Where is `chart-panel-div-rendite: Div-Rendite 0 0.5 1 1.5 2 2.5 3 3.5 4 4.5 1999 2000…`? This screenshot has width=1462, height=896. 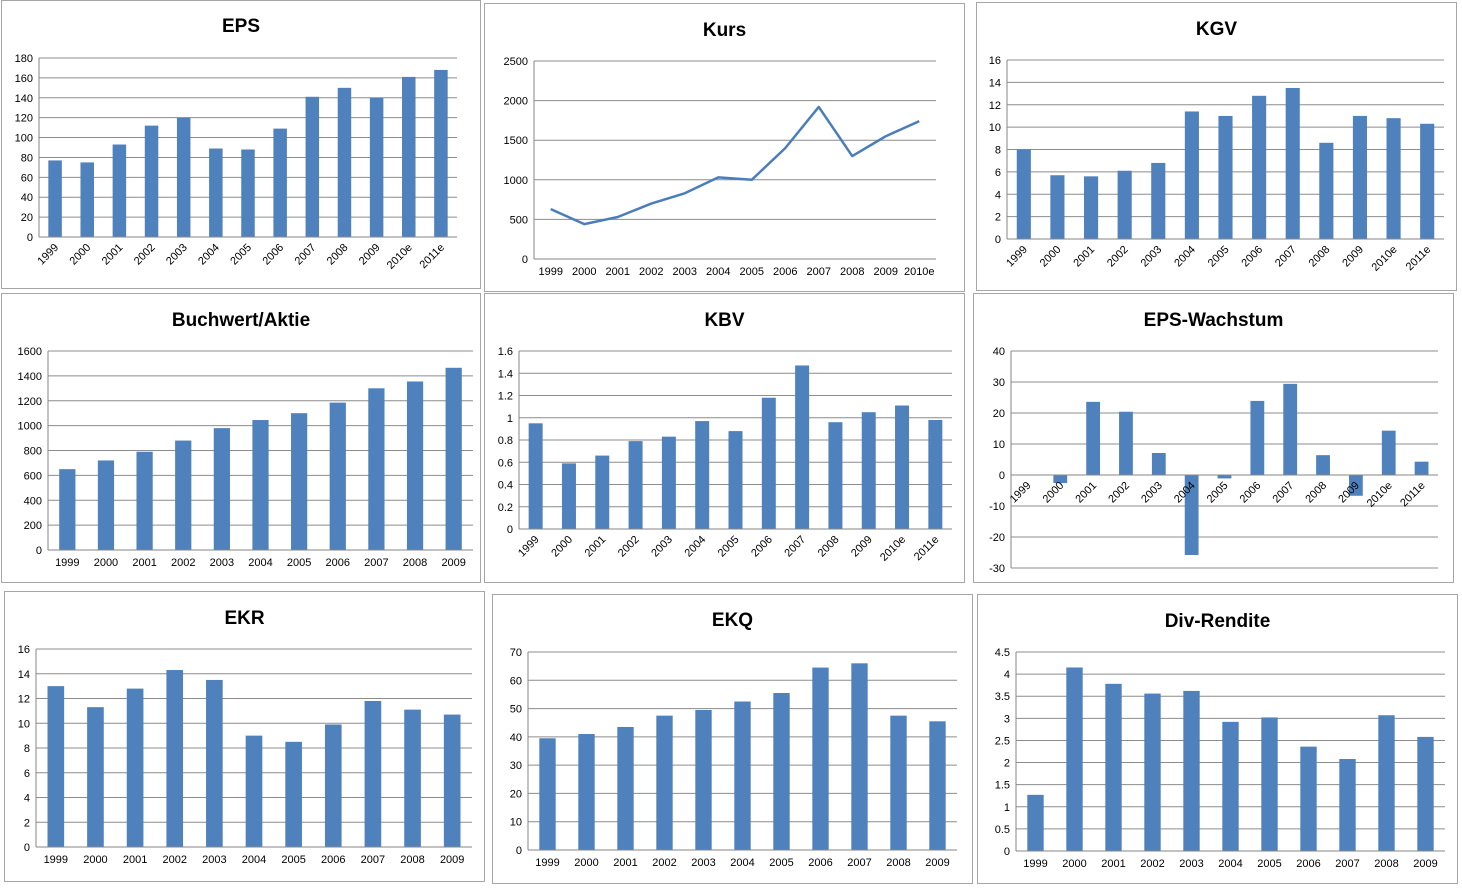 chart-panel-div-rendite: Div-Rendite 0 0.5 1 1.5 2 2.5 3 3.5 4 4.5 1999 2000… is located at coordinates (1217, 739).